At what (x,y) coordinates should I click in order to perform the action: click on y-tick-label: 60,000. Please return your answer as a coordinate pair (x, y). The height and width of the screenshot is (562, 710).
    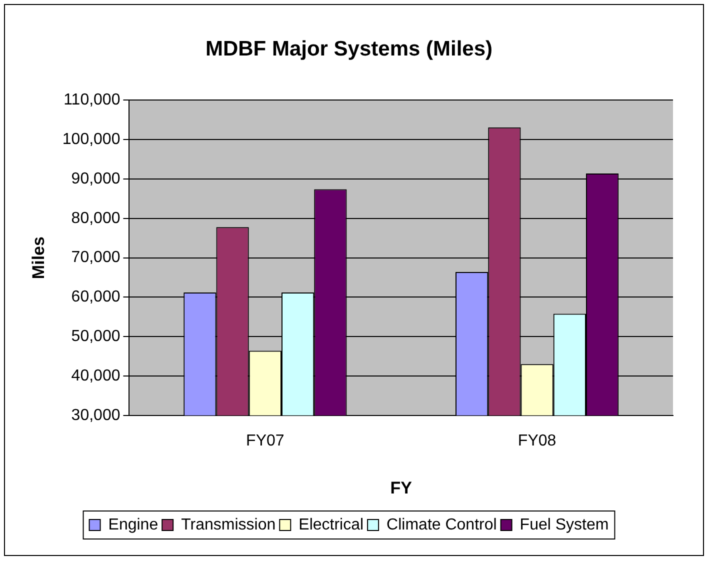
    Looking at the image, I should click on (95, 297).